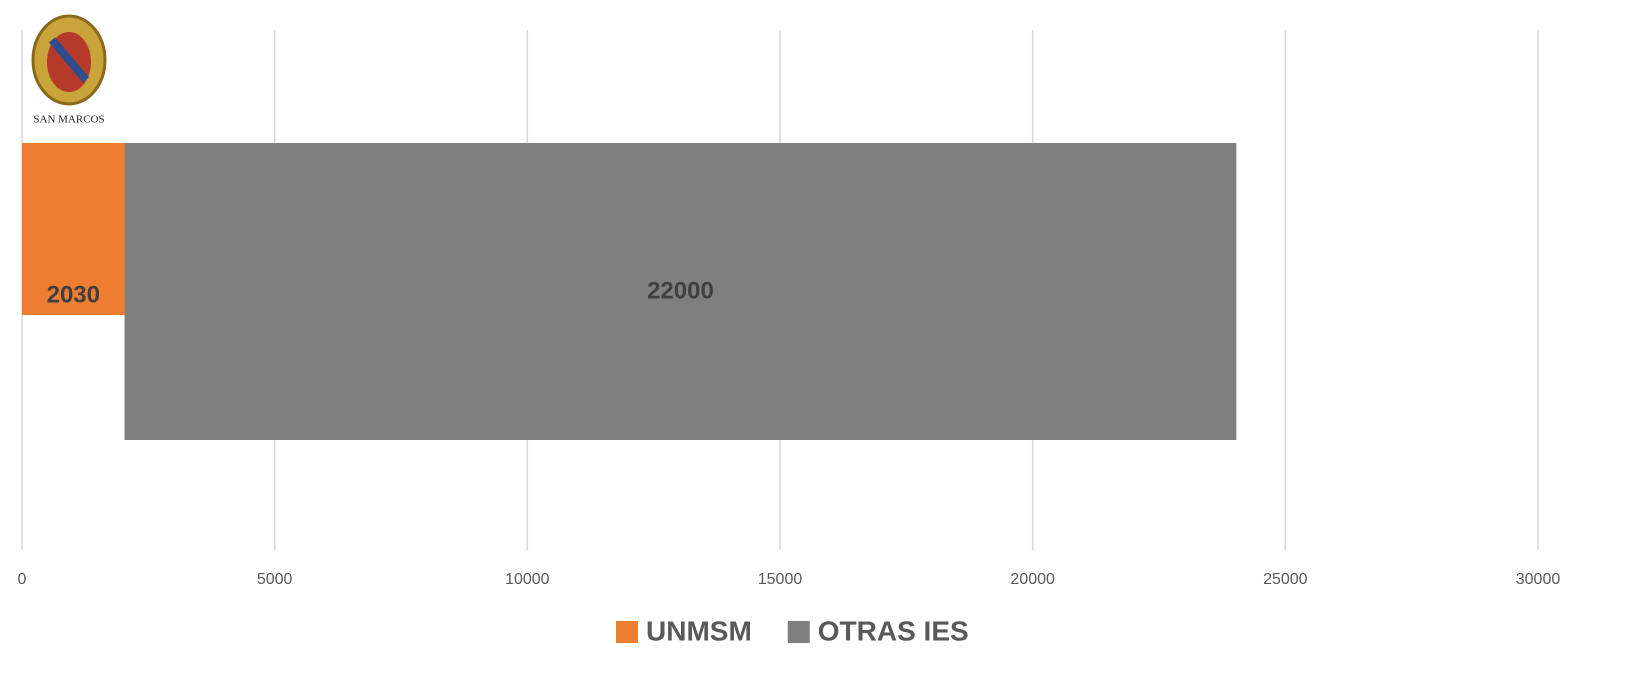 This screenshot has height=673, width=1636. Describe the element at coordinates (73, 229) in the screenshot. I see `bar` at that location.